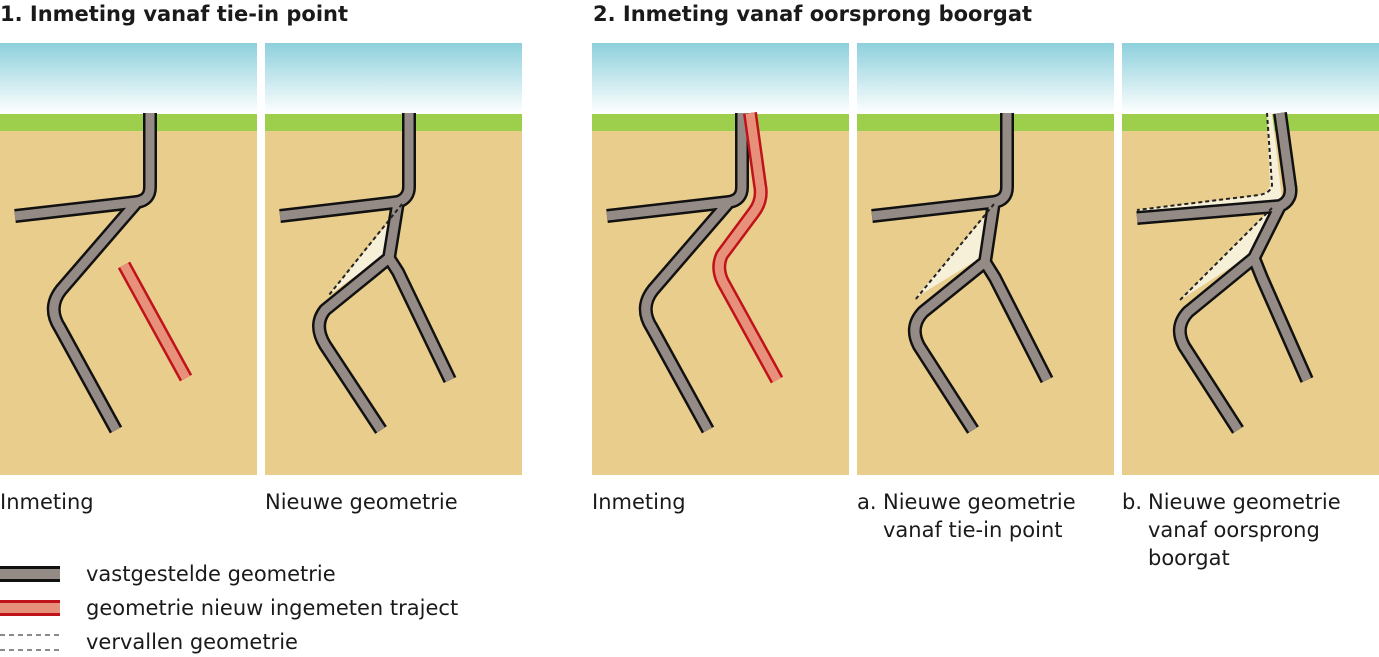 The image size is (1379, 657). Describe the element at coordinates (30, 642) in the screenshot. I see `legend-swatch-removed` at that location.